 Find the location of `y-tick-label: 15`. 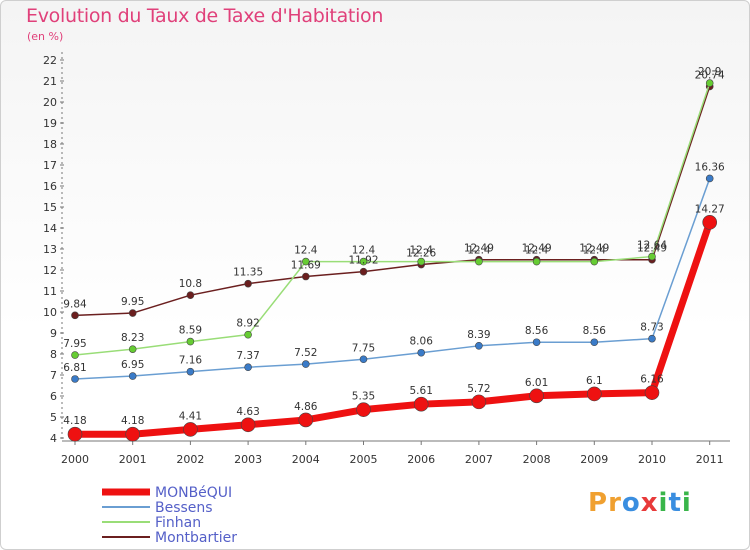

y-tick-label: 15 is located at coordinates (50, 207).